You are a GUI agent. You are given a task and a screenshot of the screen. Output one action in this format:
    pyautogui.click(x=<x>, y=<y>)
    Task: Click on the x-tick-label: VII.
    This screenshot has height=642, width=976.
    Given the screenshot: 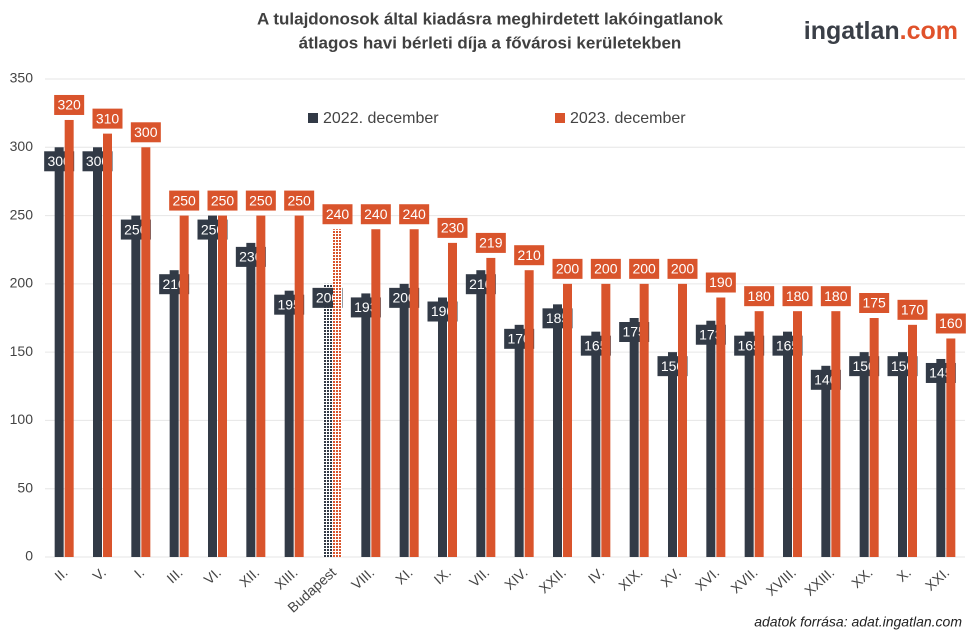 What is the action you would take?
    pyautogui.click(x=479, y=577)
    